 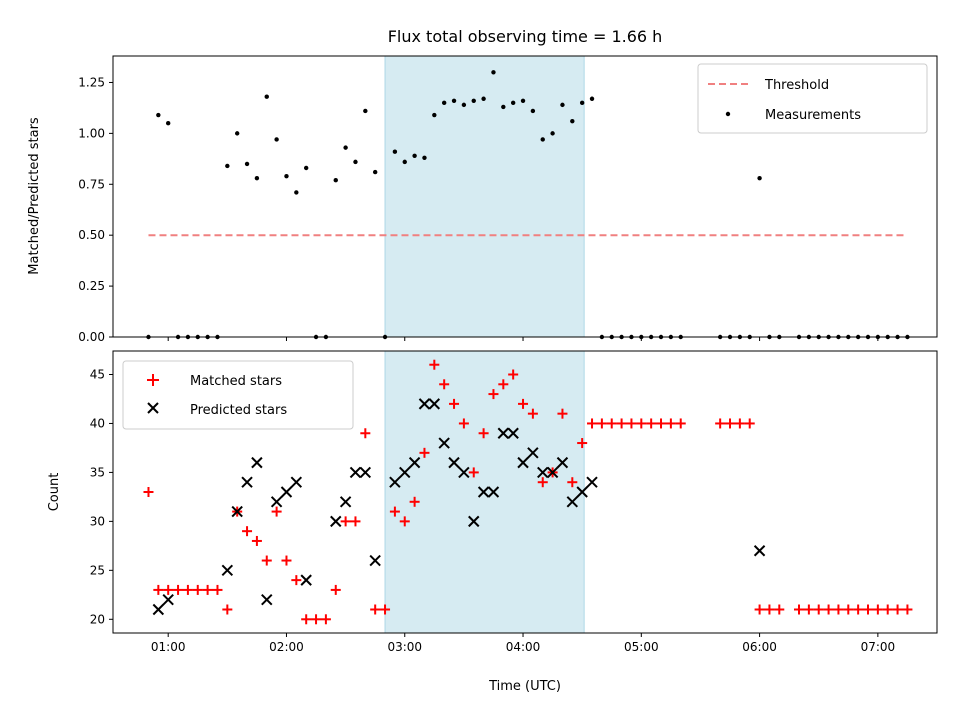 What do you see at coordinates (97, 375) in the screenshot?
I see `bottom-y-tick-label: 45` at bounding box center [97, 375].